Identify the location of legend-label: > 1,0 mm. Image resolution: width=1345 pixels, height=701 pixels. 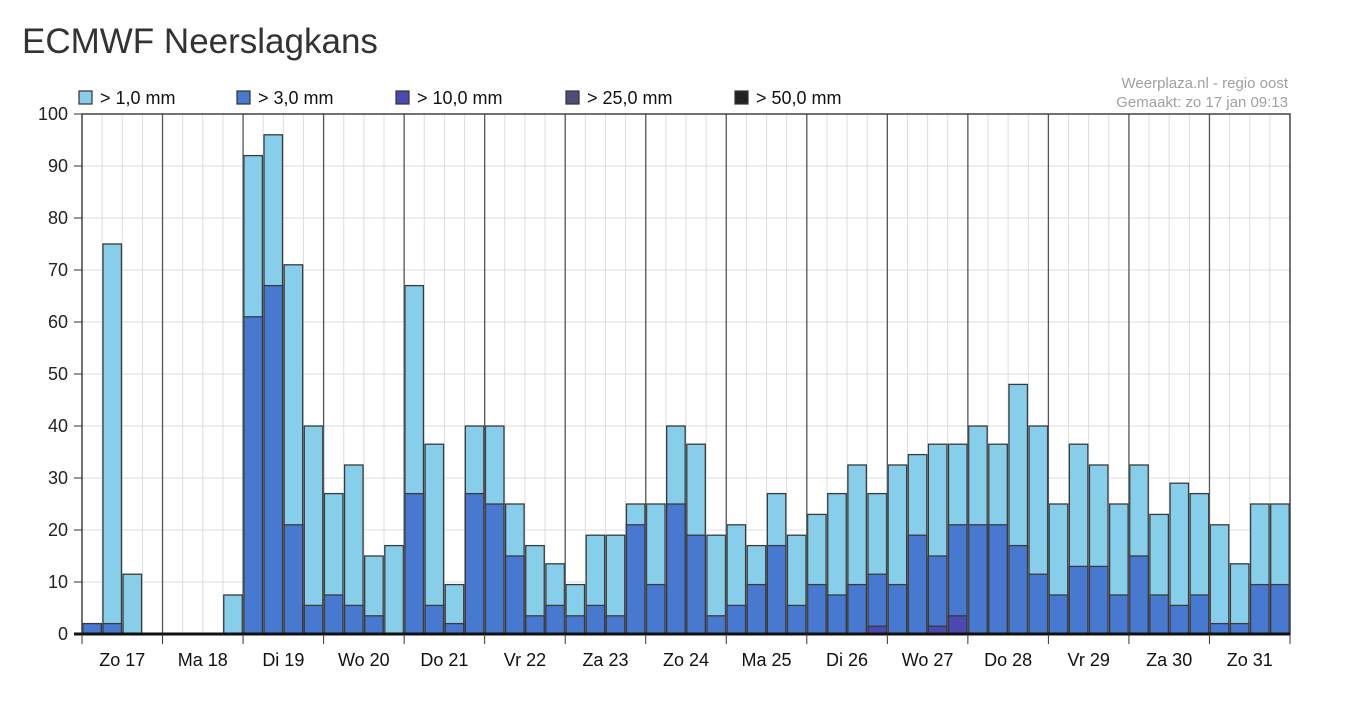
(138, 98).